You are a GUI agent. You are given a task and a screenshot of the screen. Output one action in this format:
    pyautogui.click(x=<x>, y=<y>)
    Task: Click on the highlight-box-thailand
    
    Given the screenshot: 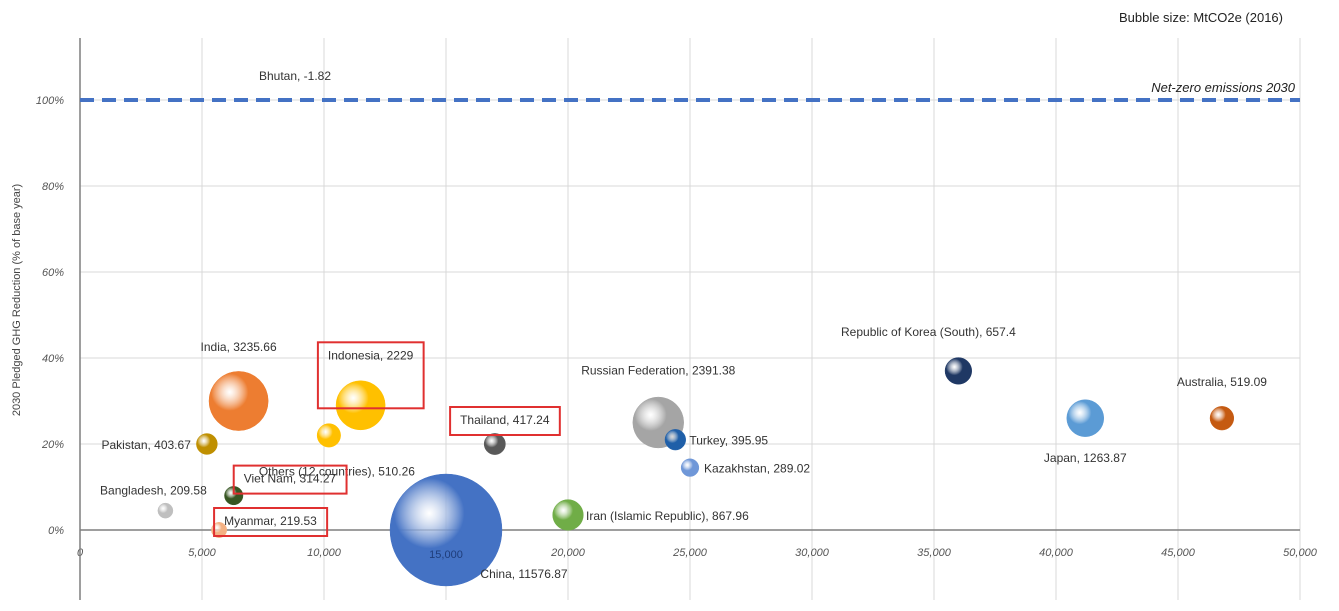 What is the action you would take?
    pyautogui.click(x=505, y=421)
    